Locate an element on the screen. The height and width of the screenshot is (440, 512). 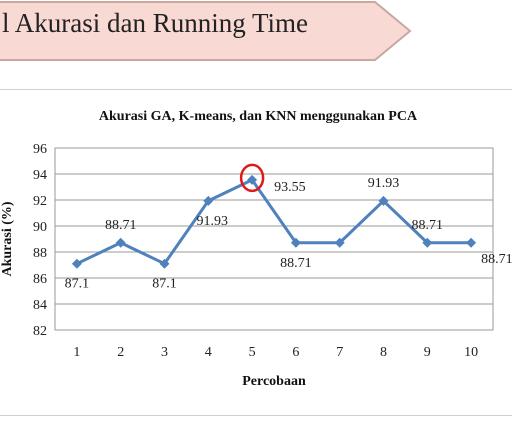
x-tick-label: 4 is located at coordinates (208, 352).